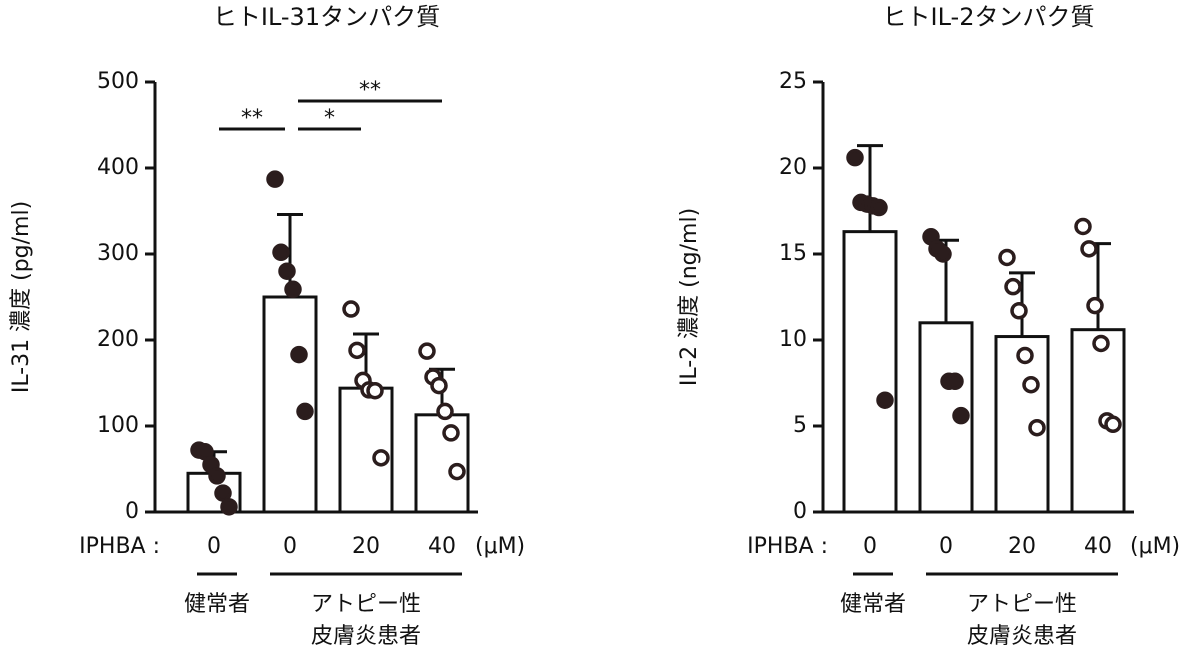  Describe the element at coordinates (689, 297) in the screenshot. I see `y-axis-label: IL-2 濃度 (ng/ml)` at that location.